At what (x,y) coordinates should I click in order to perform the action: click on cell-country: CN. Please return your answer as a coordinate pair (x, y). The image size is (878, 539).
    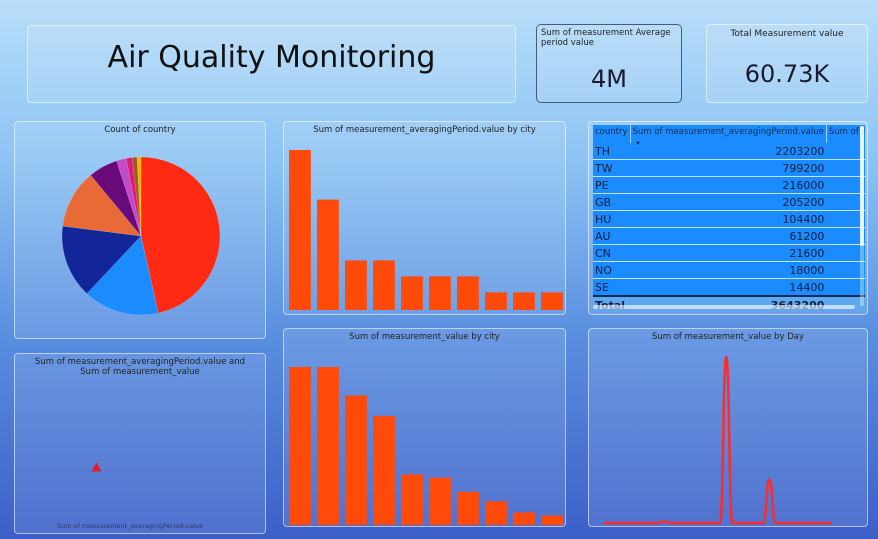
    Looking at the image, I should click on (612, 253).